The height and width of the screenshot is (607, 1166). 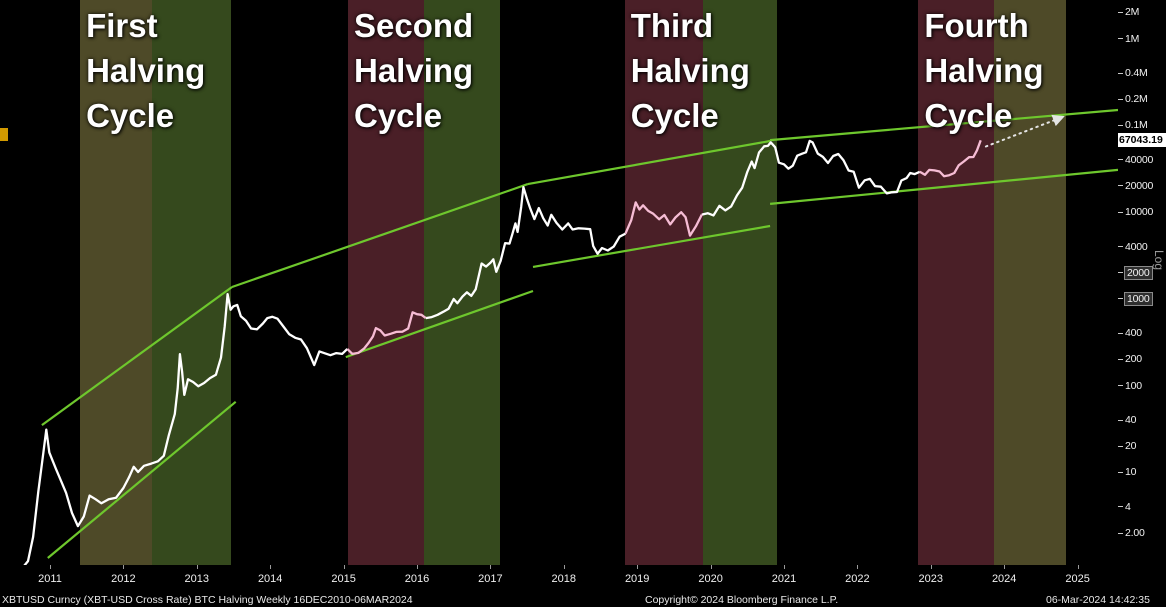 What do you see at coordinates (4, 134) in the screenshot?
I see `left-axis-marker` at bounding box center [4, 134].